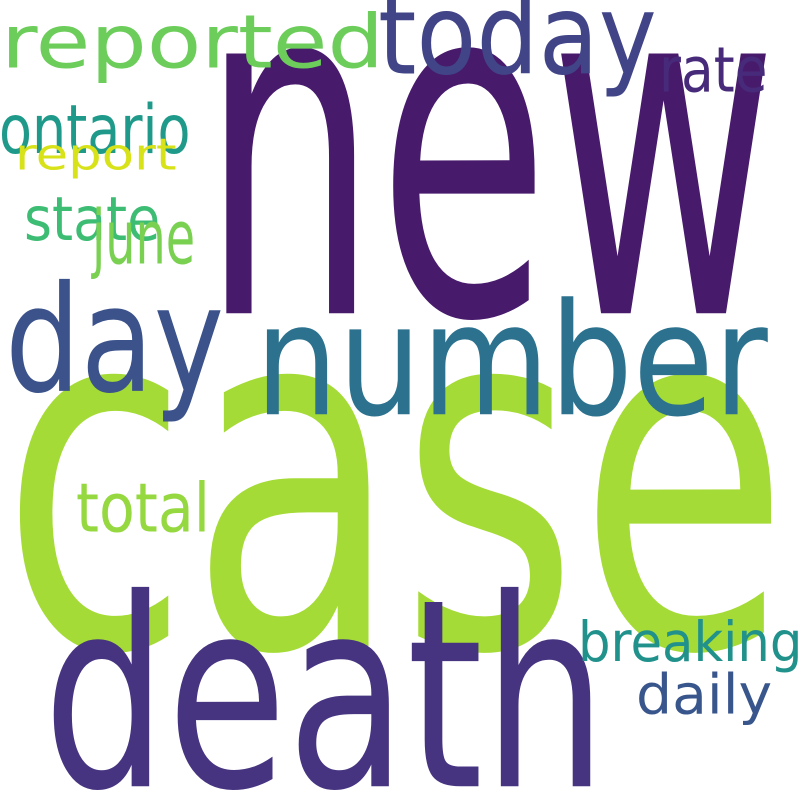 This screenshot has width=800, height=800. I want to click on word-day: day, so click(115, 339).